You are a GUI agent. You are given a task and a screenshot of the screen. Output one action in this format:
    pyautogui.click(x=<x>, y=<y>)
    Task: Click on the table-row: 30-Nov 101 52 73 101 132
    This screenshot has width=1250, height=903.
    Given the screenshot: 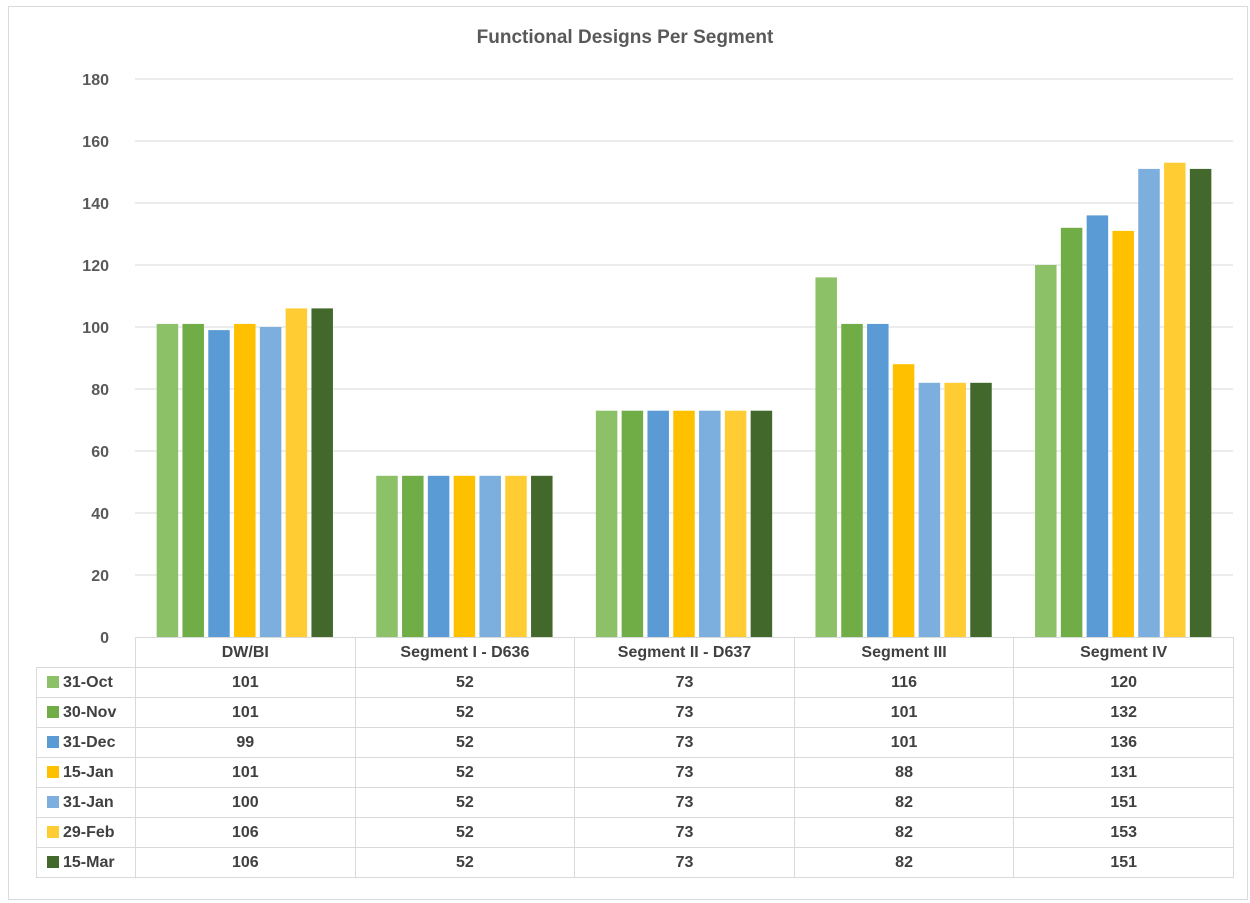 What is the action you would take?
    pyautogui.click(x=635, y=713)
    